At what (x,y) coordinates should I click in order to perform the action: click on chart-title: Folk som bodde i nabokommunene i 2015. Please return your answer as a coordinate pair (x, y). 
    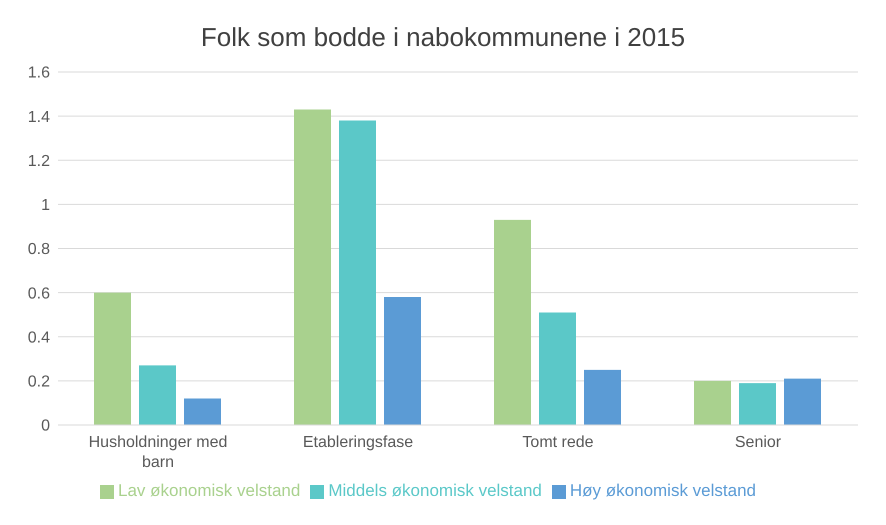
    Looking at the image, I should click on (443, 37).